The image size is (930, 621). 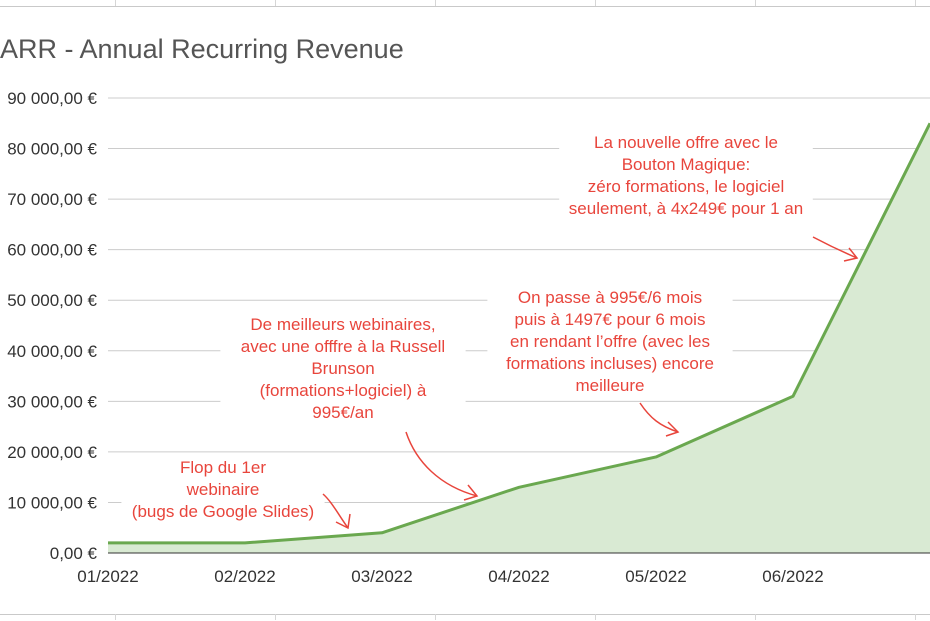 What do you see at coordinates (74, 553) in the screenshot?
I see `y-tick-label: 0,00 €` at bounding box center [74, 553].